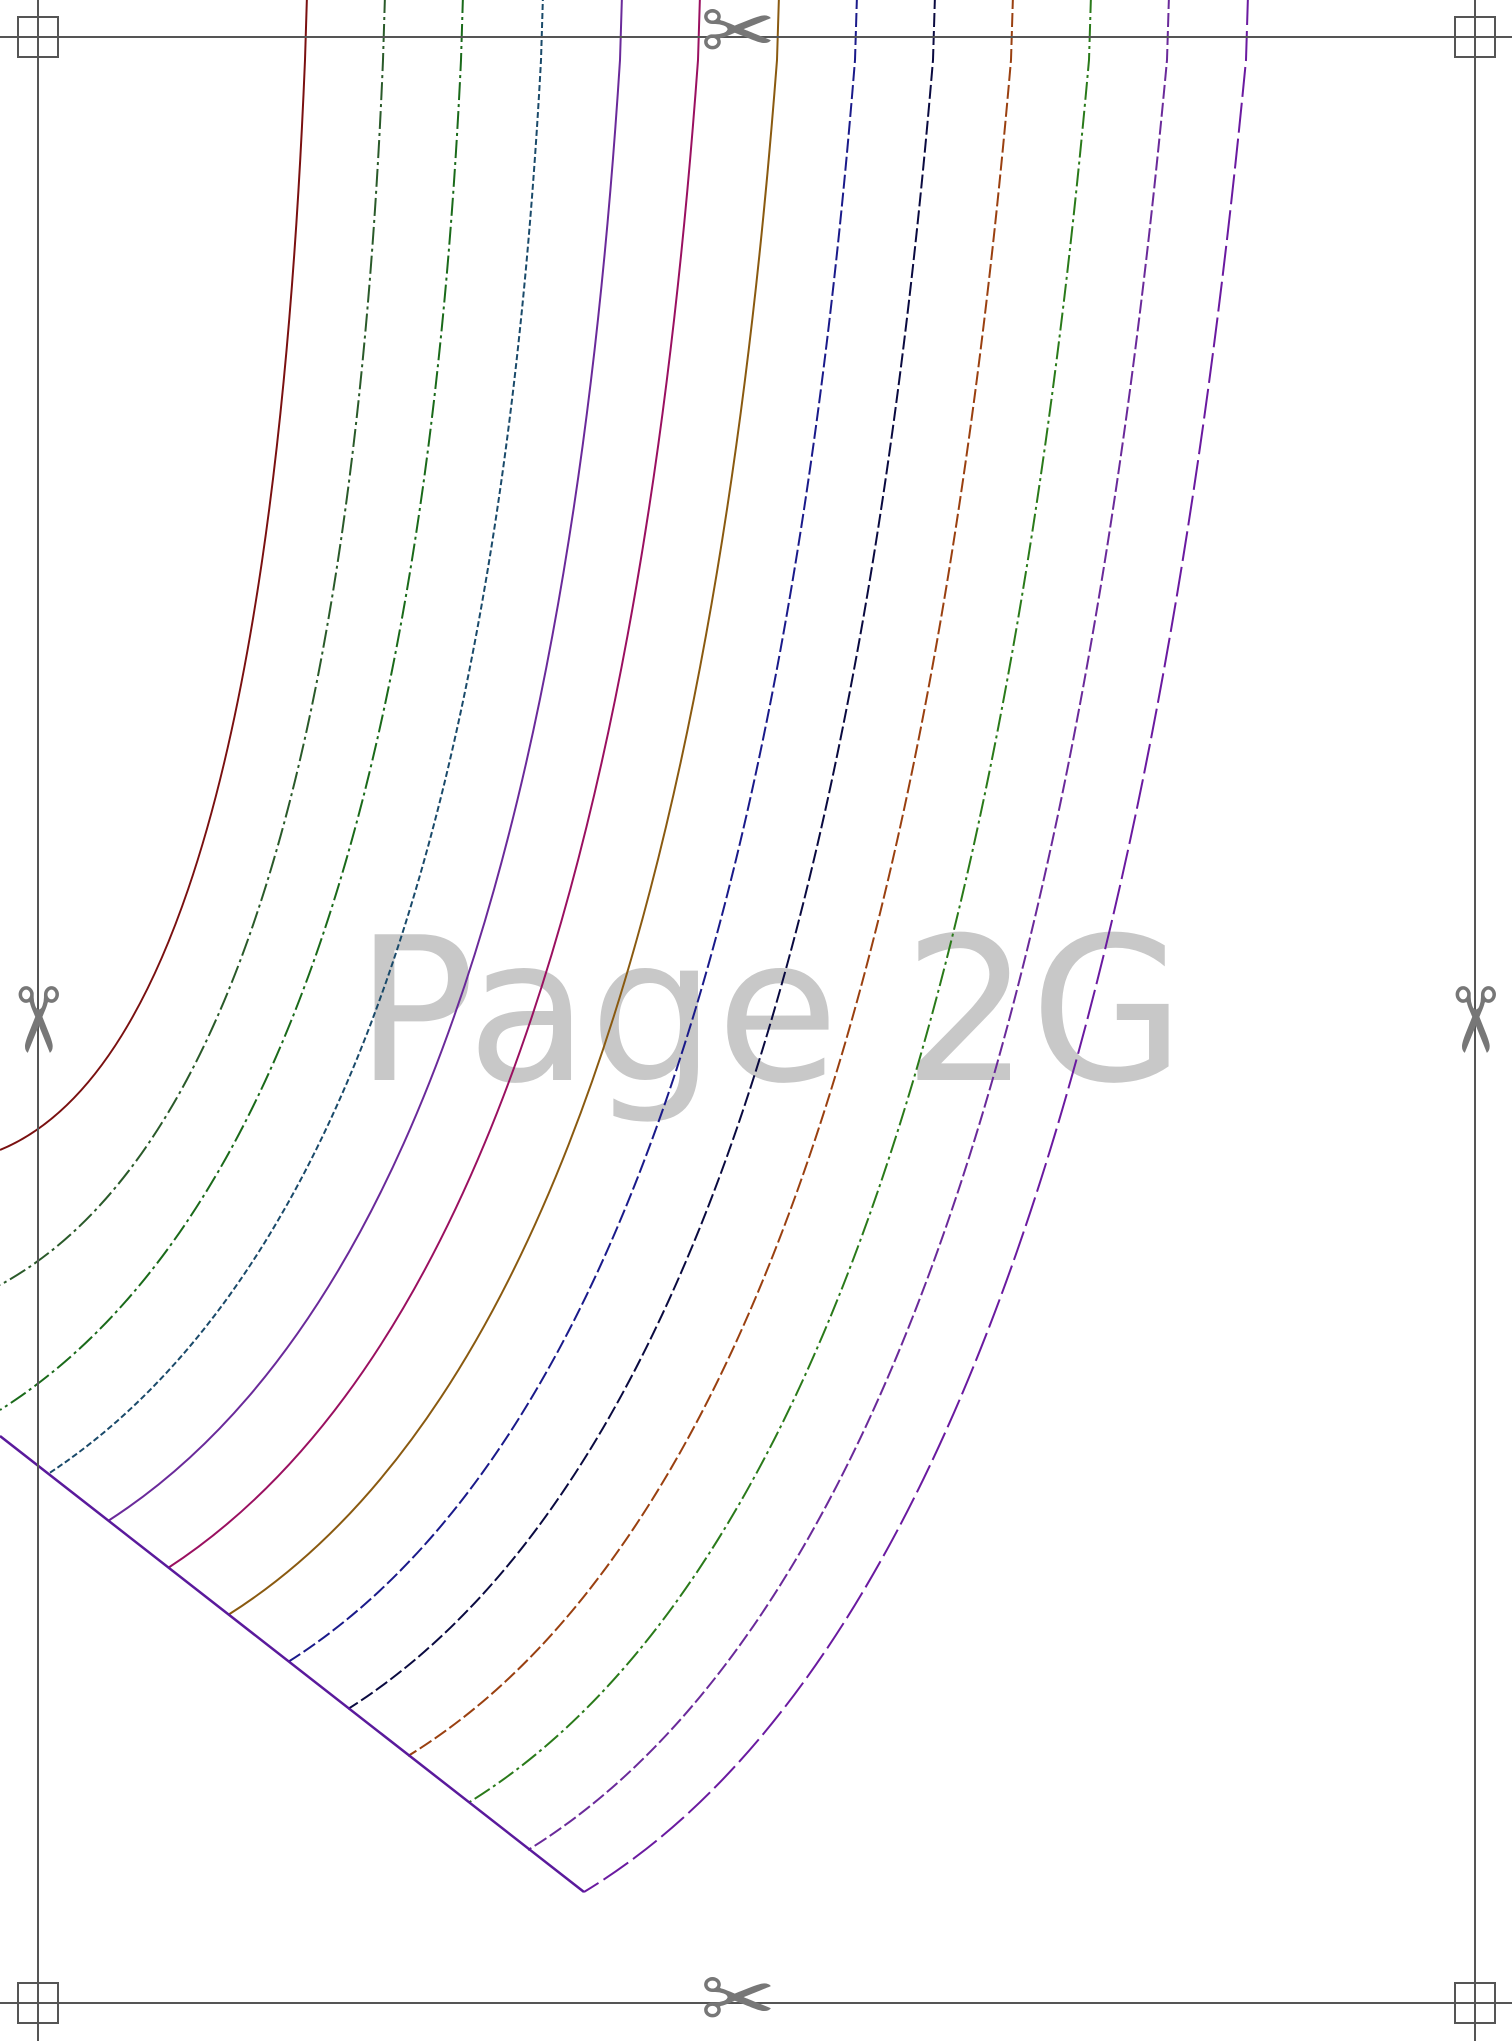 The height and width of the screenshot is (2041, 1512). What do you see at coordinates (154, 575) in the screenshot?
I see `size-line` at bounding box center [154, 575].